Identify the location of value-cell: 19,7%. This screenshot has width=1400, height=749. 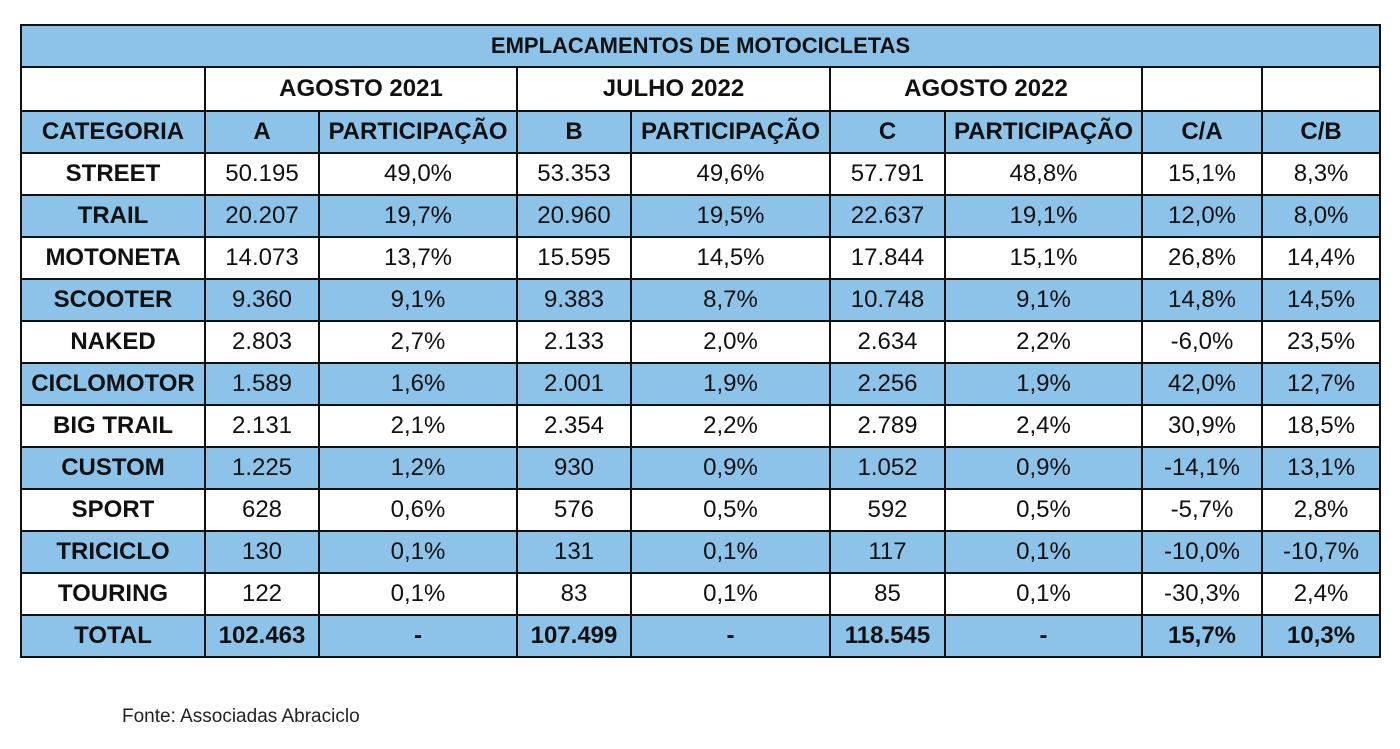
(418, 216).